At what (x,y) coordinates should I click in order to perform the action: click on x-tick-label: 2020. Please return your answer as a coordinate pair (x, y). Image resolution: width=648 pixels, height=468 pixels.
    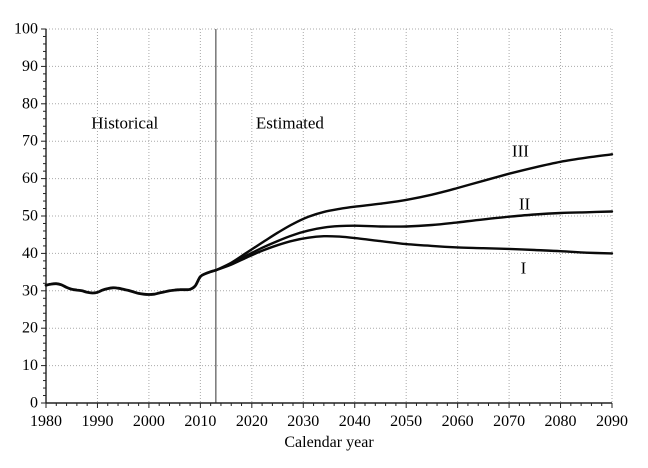
    Looking at the image, I should click on (252, 421).